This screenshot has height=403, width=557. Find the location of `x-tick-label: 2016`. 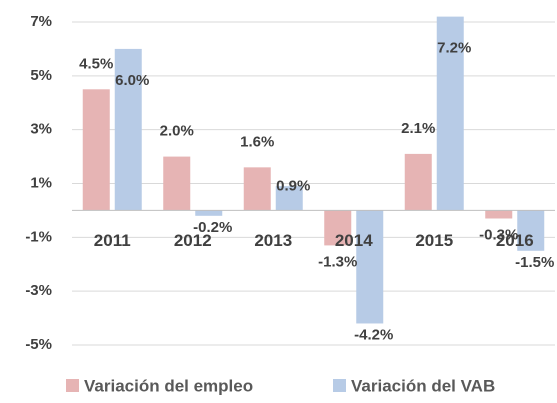

x-tick-label: 2016 is located at coordinates (515, 240).